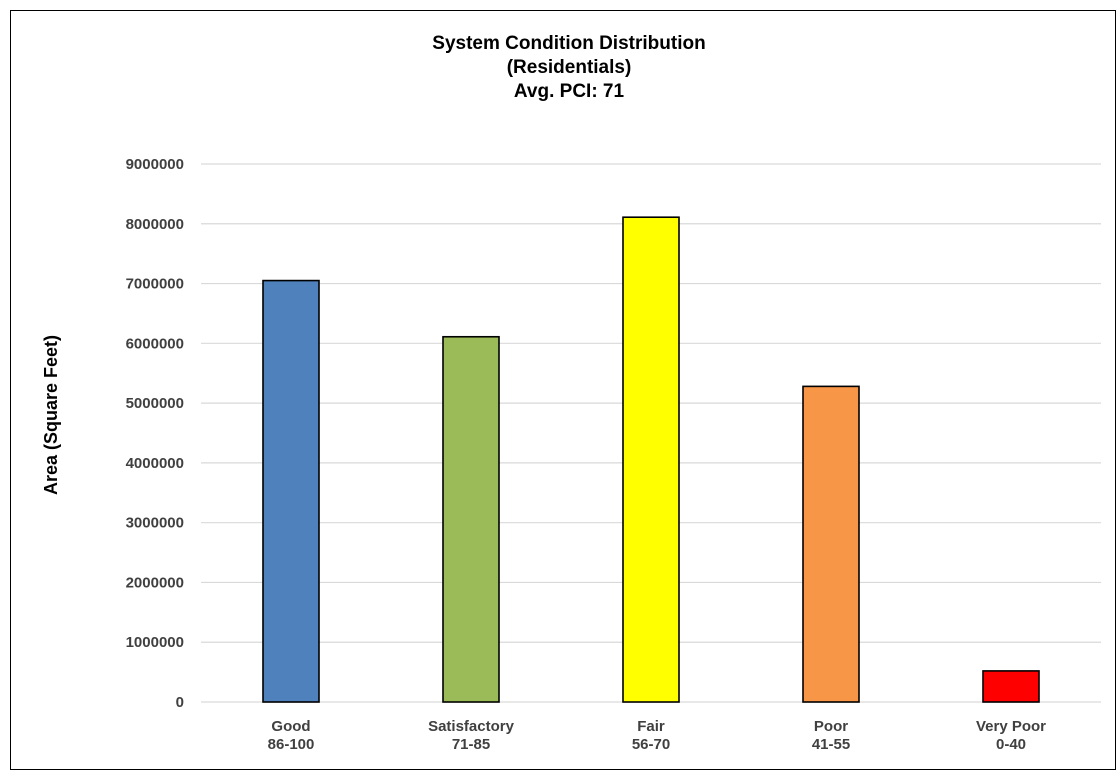  Describe the element at coordinates (831, 726) in the screenshot. I see `x-category-label: Poor` at that location.